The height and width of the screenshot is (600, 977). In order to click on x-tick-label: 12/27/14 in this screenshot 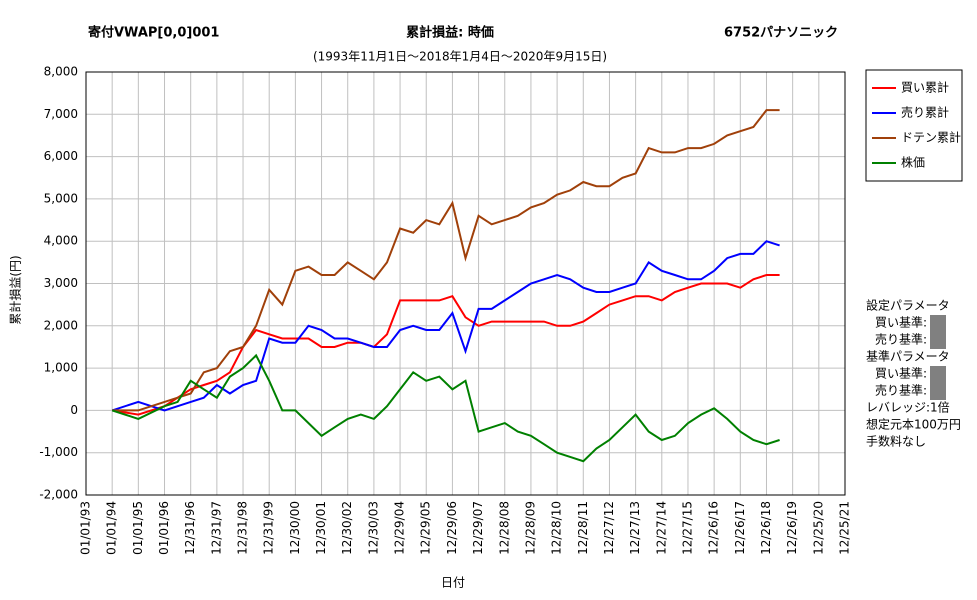, I will do `click(661, 528)`.